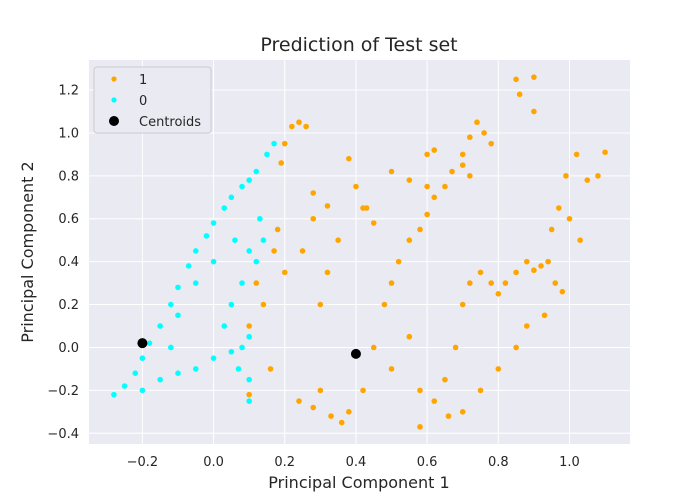  What do you see at coordinates (213, 462) in the screenshot?
I see `x-tick-label: 0.0` at bounding box center [213, 462].